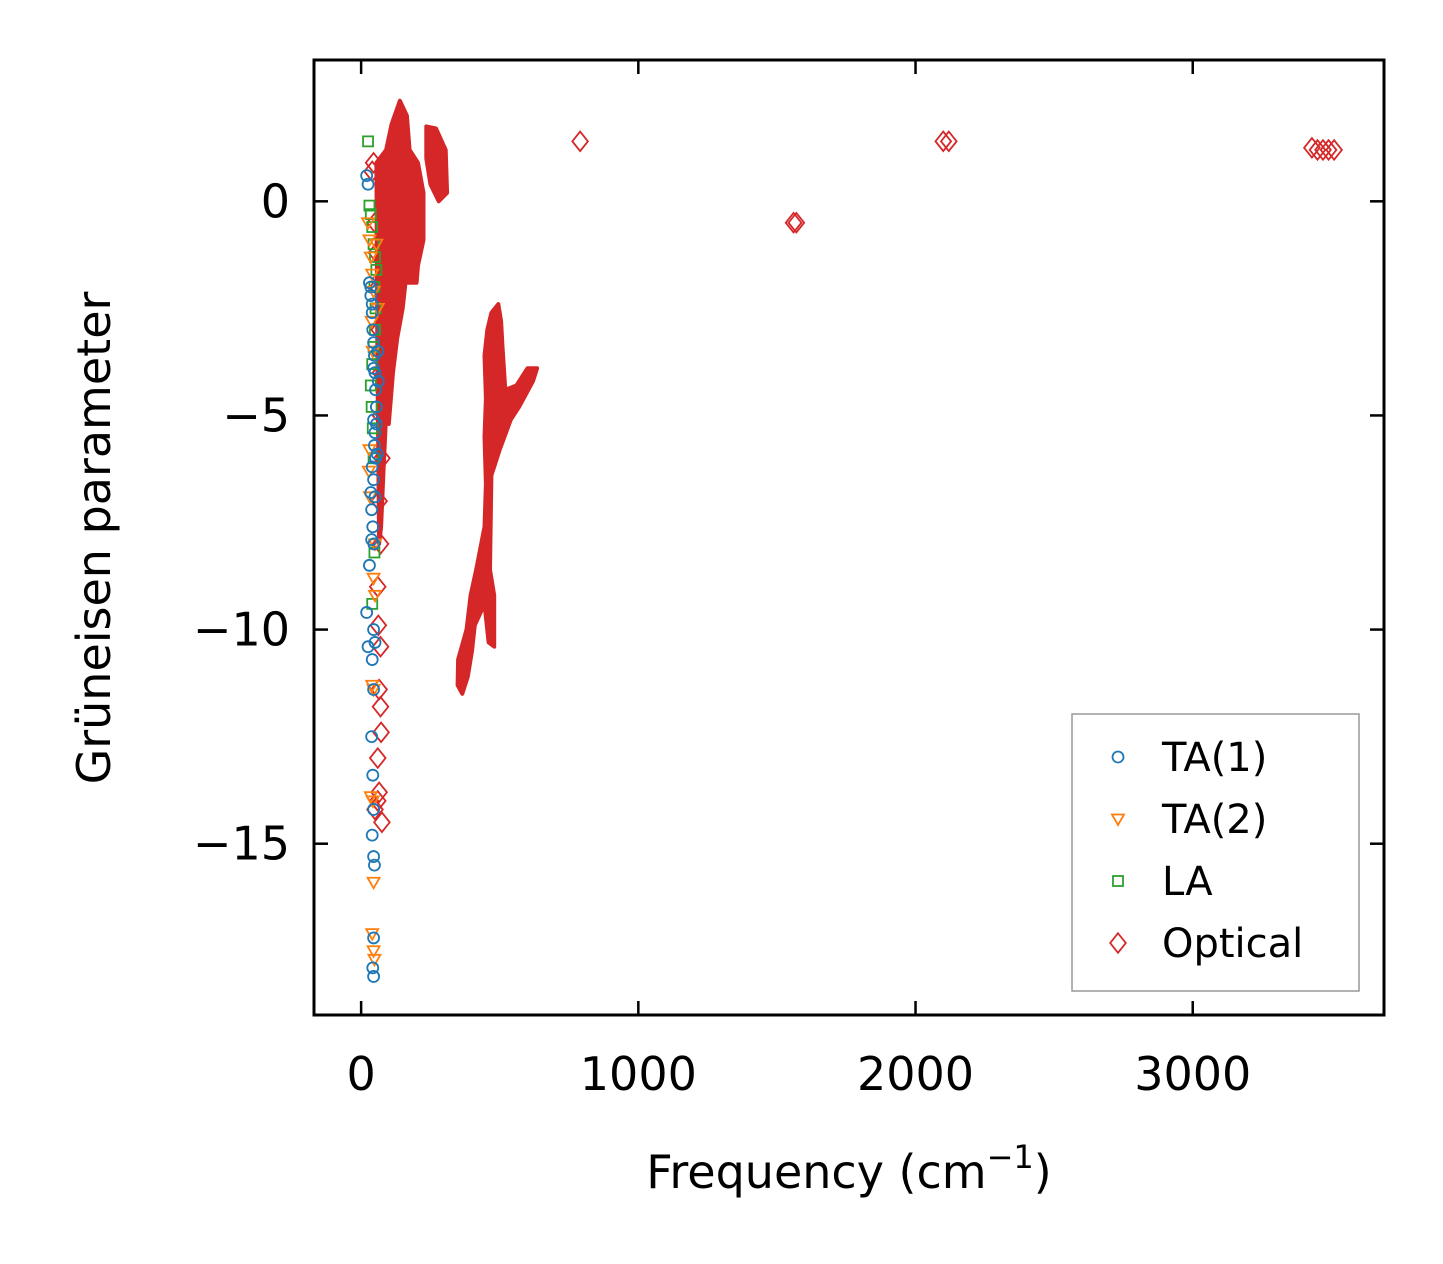 The height and width of the screenshot is (1264, 1443). Describe the element at coordinates (241, 630) in the screenshot. I see `y-tick-label: −10` at that location.